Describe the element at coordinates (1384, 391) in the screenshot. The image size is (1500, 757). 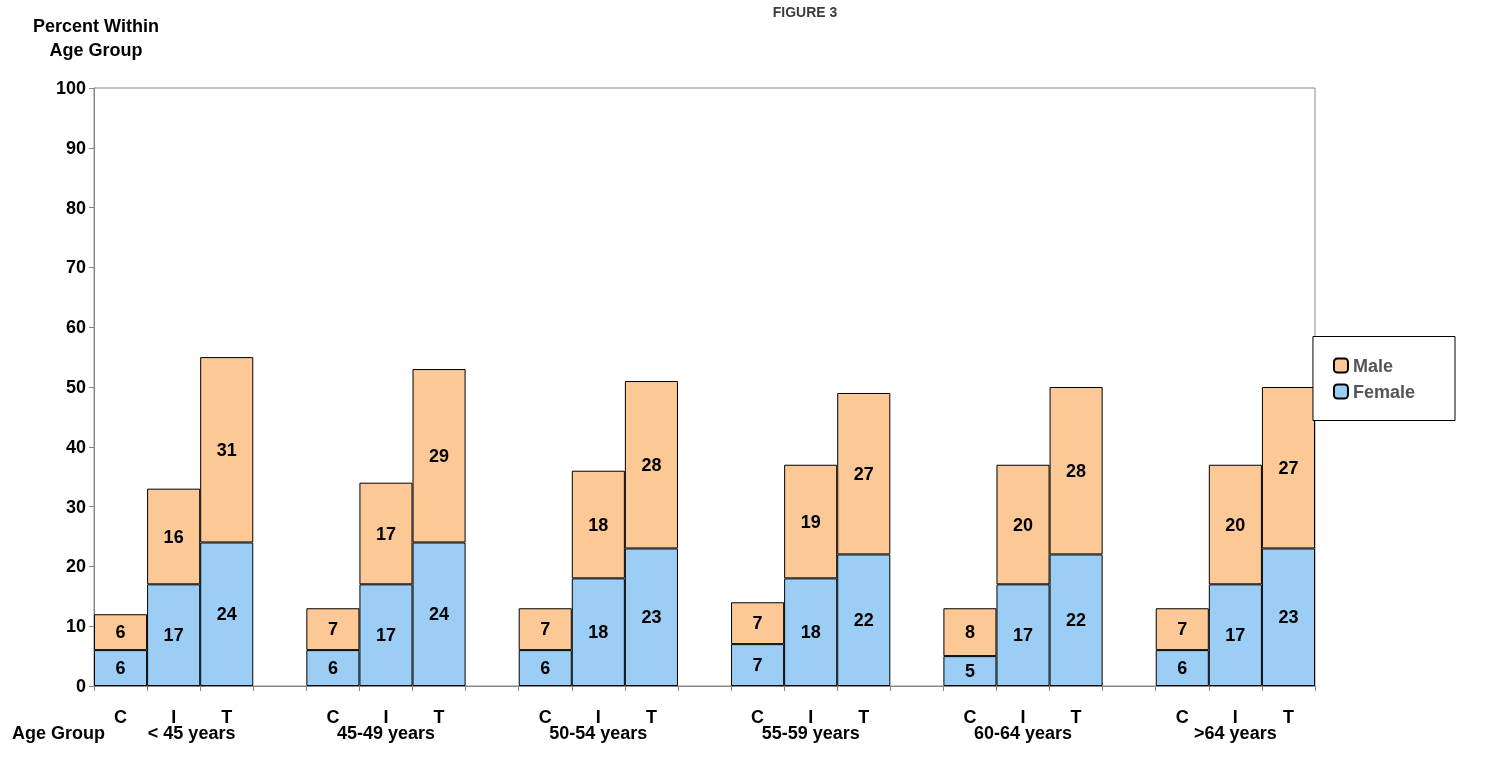
I see `legend-label: Female` at that location.